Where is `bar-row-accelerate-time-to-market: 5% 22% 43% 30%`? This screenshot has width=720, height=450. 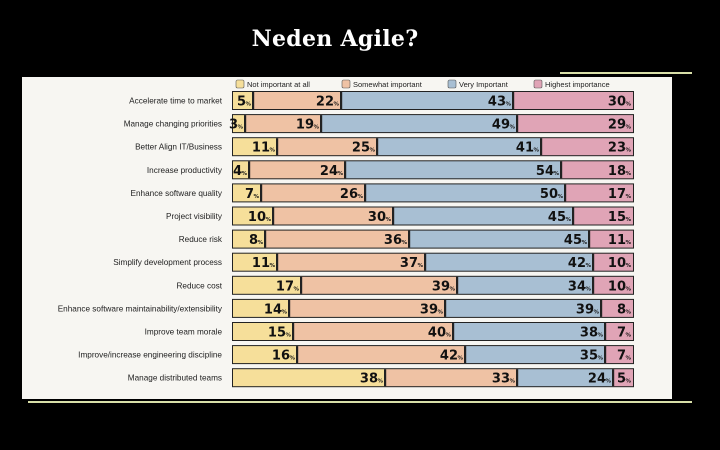
bar-row-accelerate-time-to-market: 5% 22% 43% 30% is located at coordinates (433, 100).